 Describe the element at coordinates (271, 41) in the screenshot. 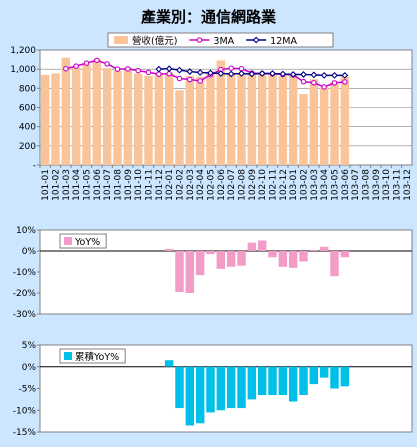

I see `legend-entry: 12MA` at that location.